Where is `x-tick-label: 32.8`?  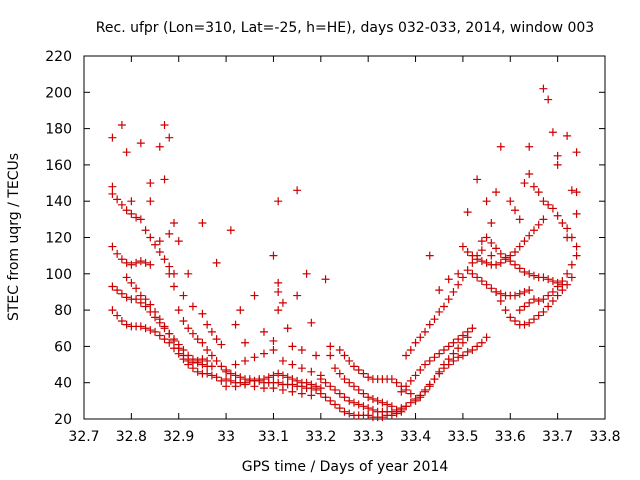 x-tick-label: 32.8 is located at coordinates (131, 437).